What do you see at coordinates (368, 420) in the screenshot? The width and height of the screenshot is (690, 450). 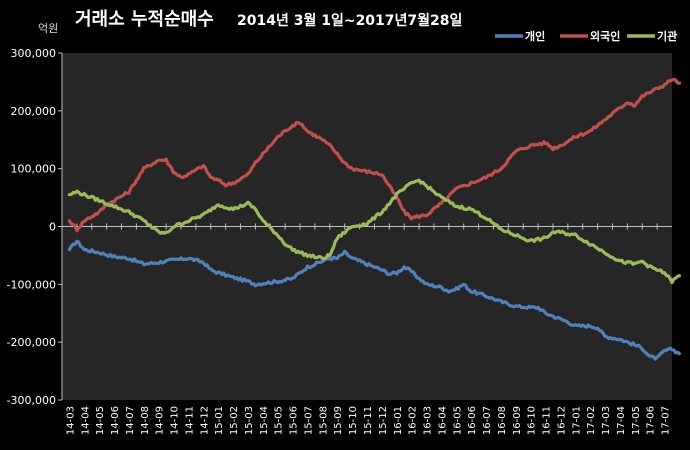 I see `x-tick-label: 15-11` at bounding box center [368, 420].